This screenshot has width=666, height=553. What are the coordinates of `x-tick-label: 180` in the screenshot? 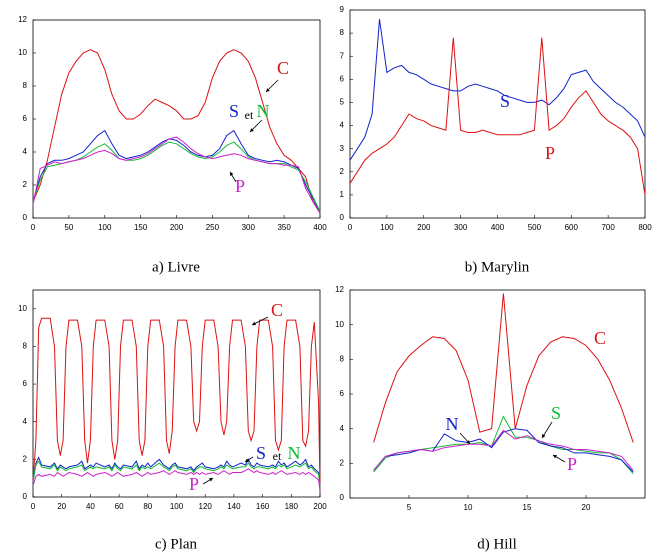 It's located at (292, 506).